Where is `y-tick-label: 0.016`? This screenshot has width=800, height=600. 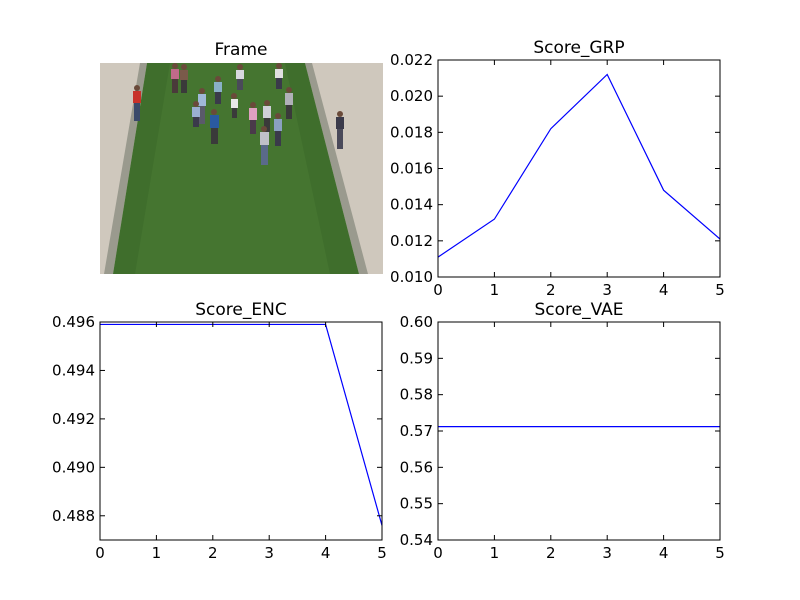
y-tick-label: 0.016 is located at coordinates (411, 169).